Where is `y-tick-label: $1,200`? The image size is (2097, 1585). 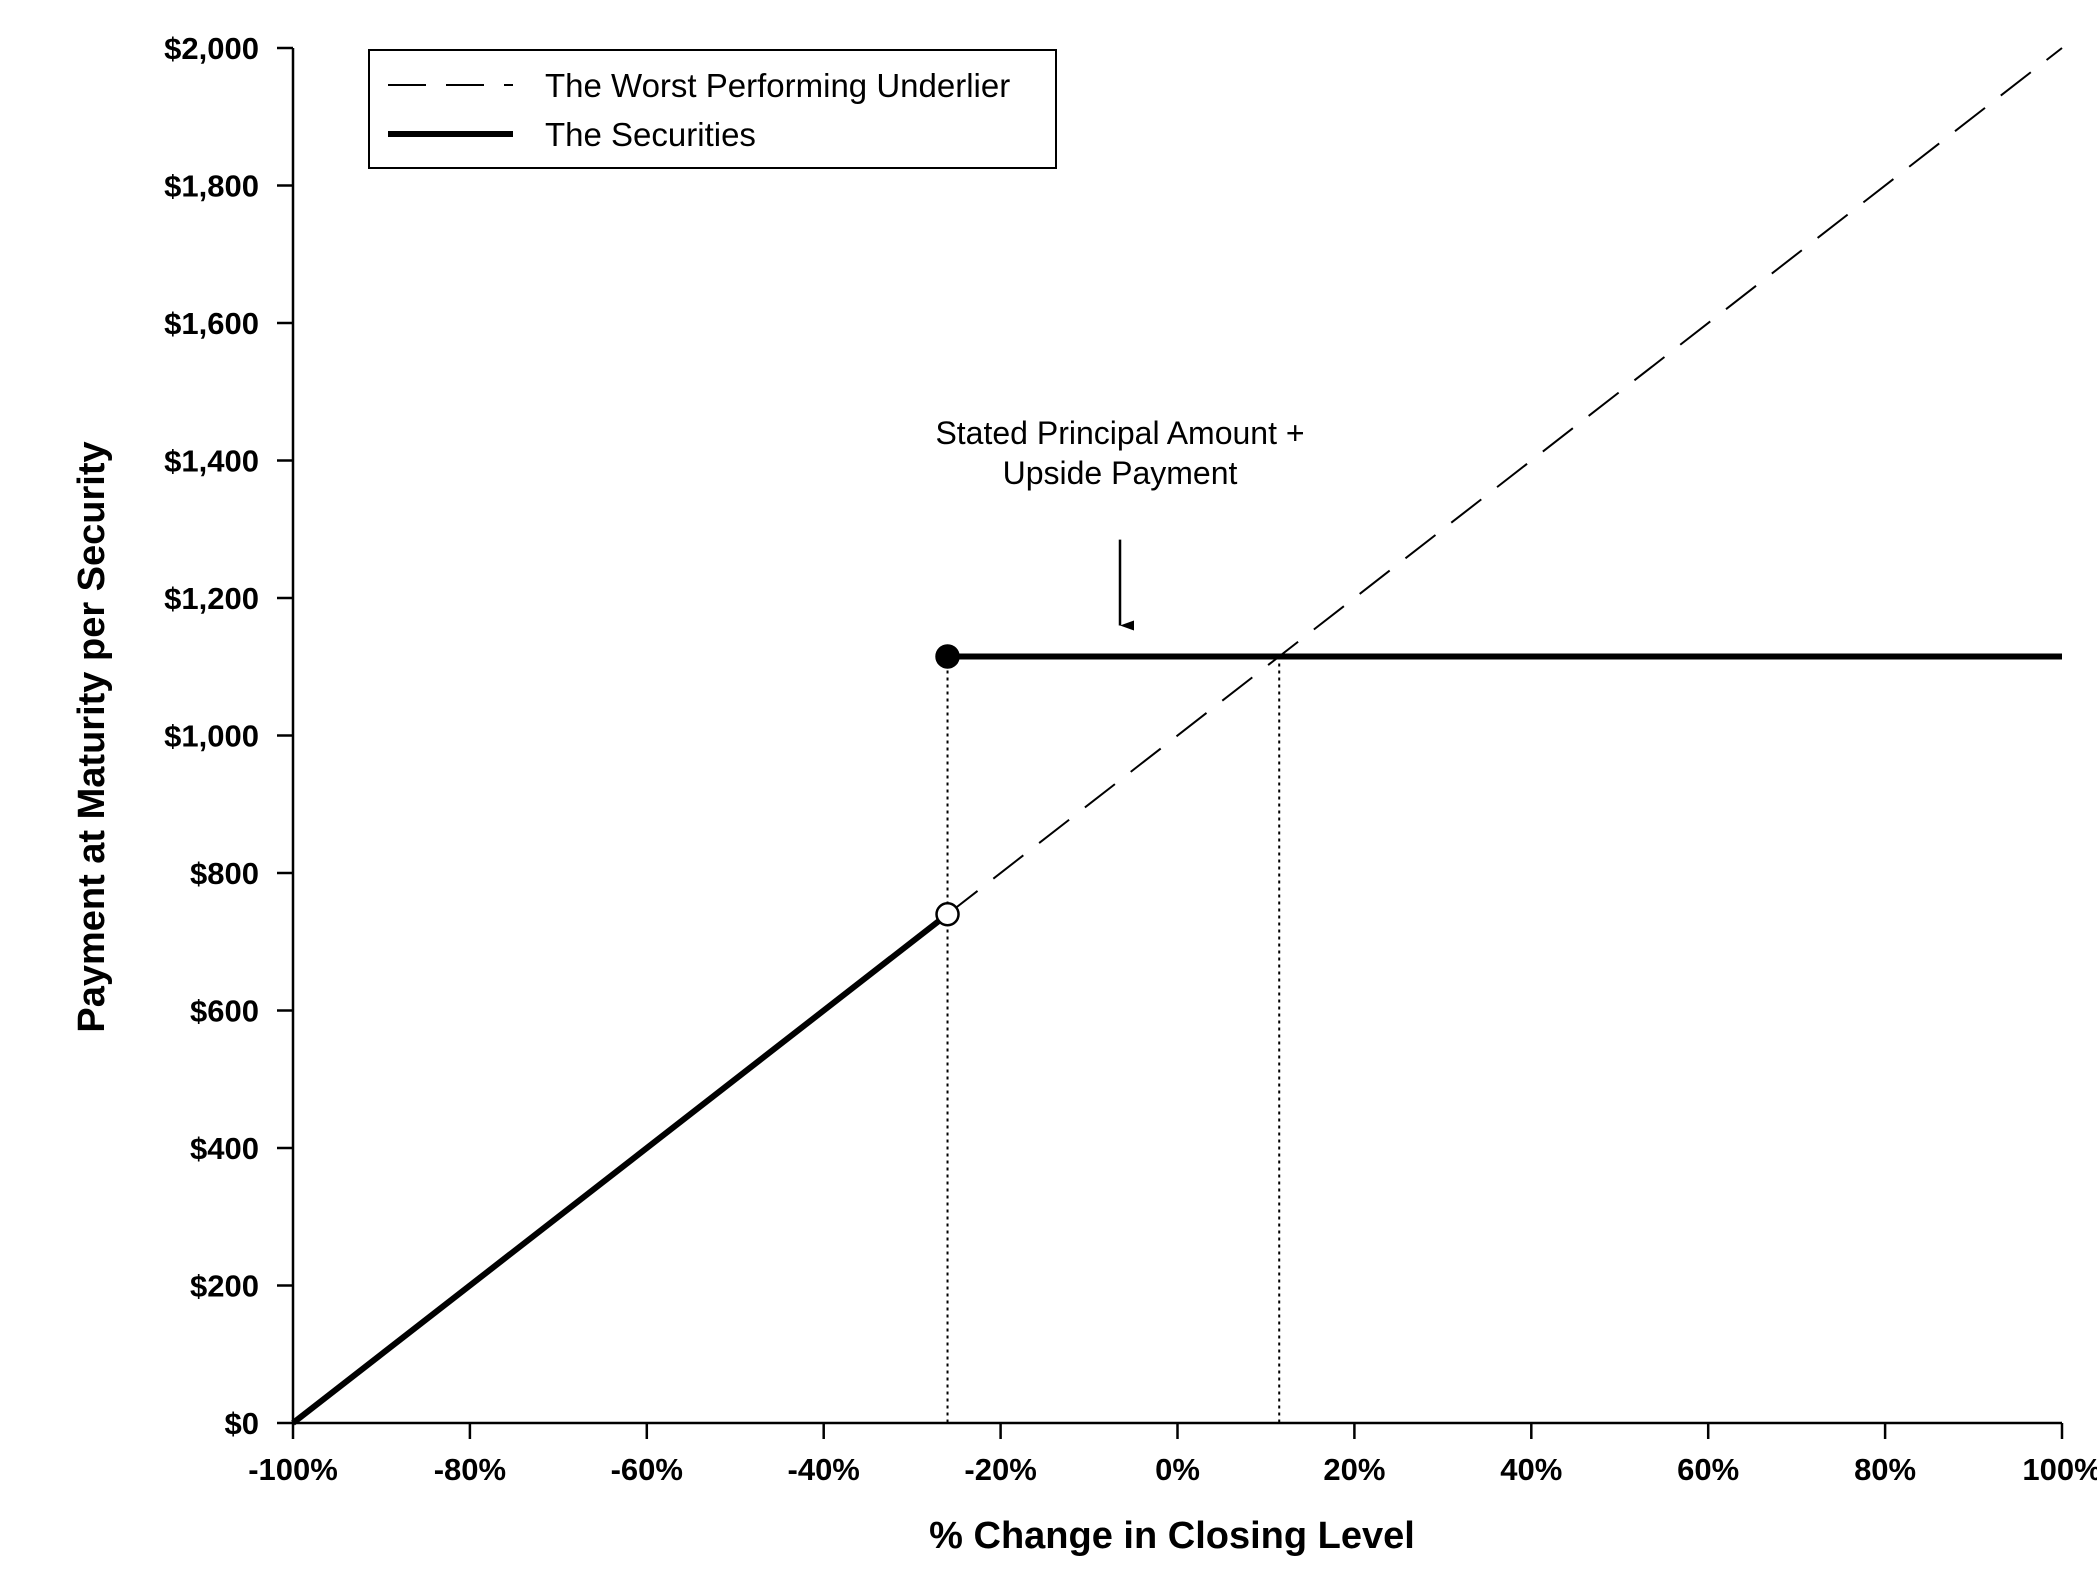
y-tick-label: $1,200 is located at coordinates (211, 598).